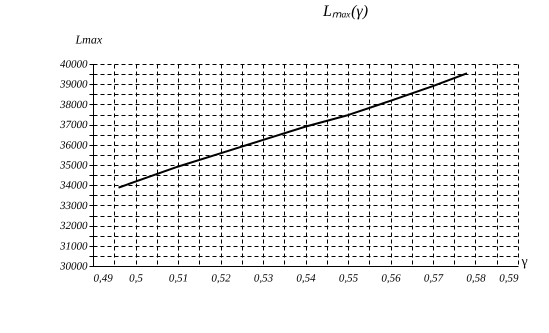  Describe the element at coordinates (73, 266) in the screenshot. I see `y-tick-label: 30000` at that location.